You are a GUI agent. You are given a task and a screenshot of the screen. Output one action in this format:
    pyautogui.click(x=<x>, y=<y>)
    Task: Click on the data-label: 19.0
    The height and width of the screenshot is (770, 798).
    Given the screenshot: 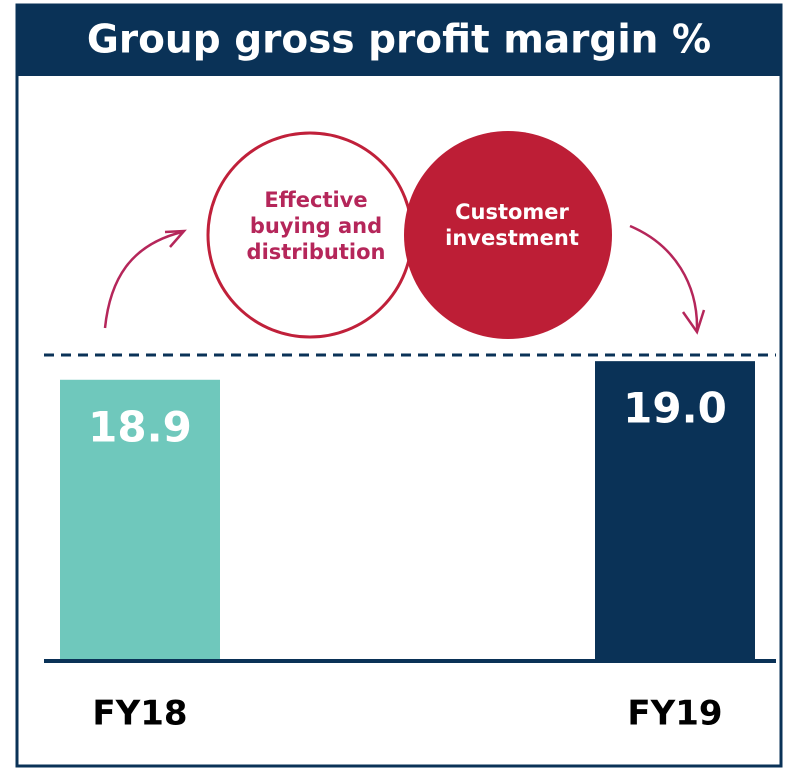 What is the action you would take?
    pyautogui.click(x=675, y=408)
    